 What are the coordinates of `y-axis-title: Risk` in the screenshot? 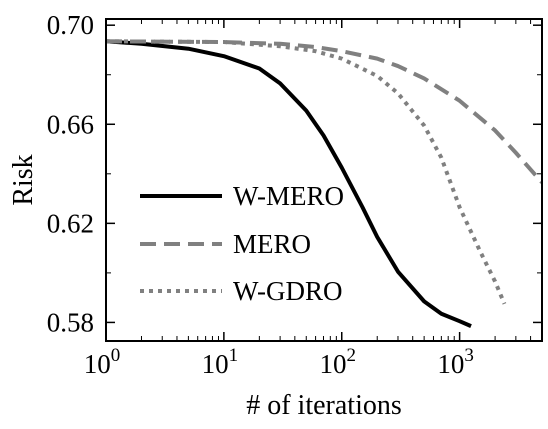 It's located at (23, 179).